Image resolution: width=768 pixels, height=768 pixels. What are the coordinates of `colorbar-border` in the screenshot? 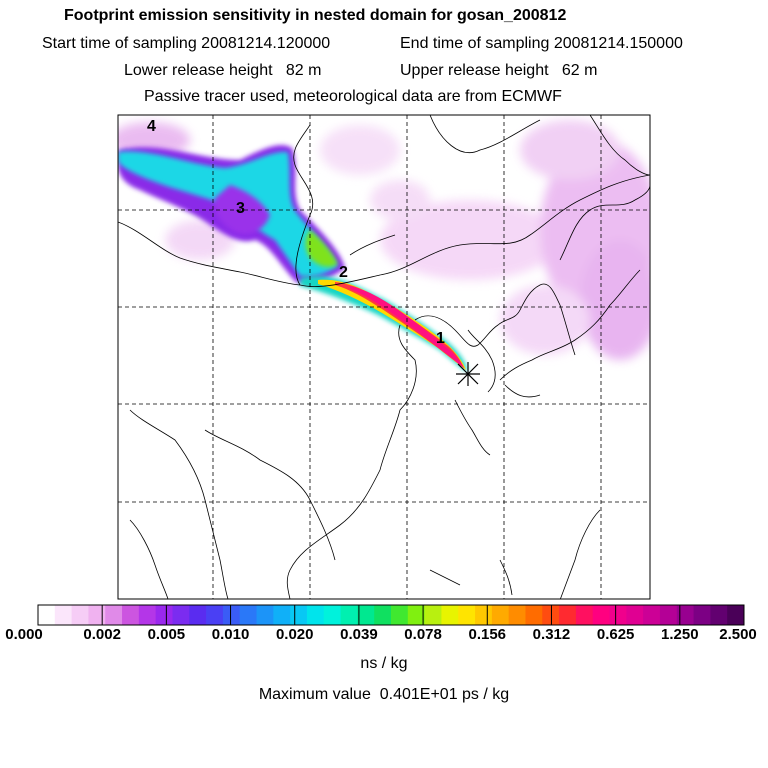 It's located at (391, 615).